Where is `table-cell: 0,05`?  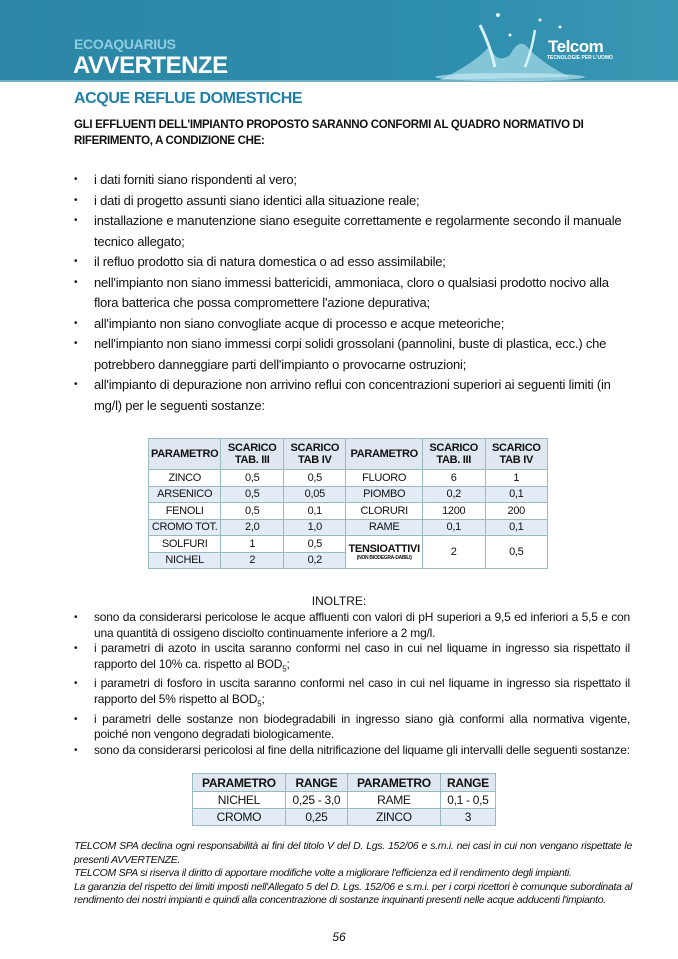
table-cell: 0,05 is located at coordinates (315, 494).